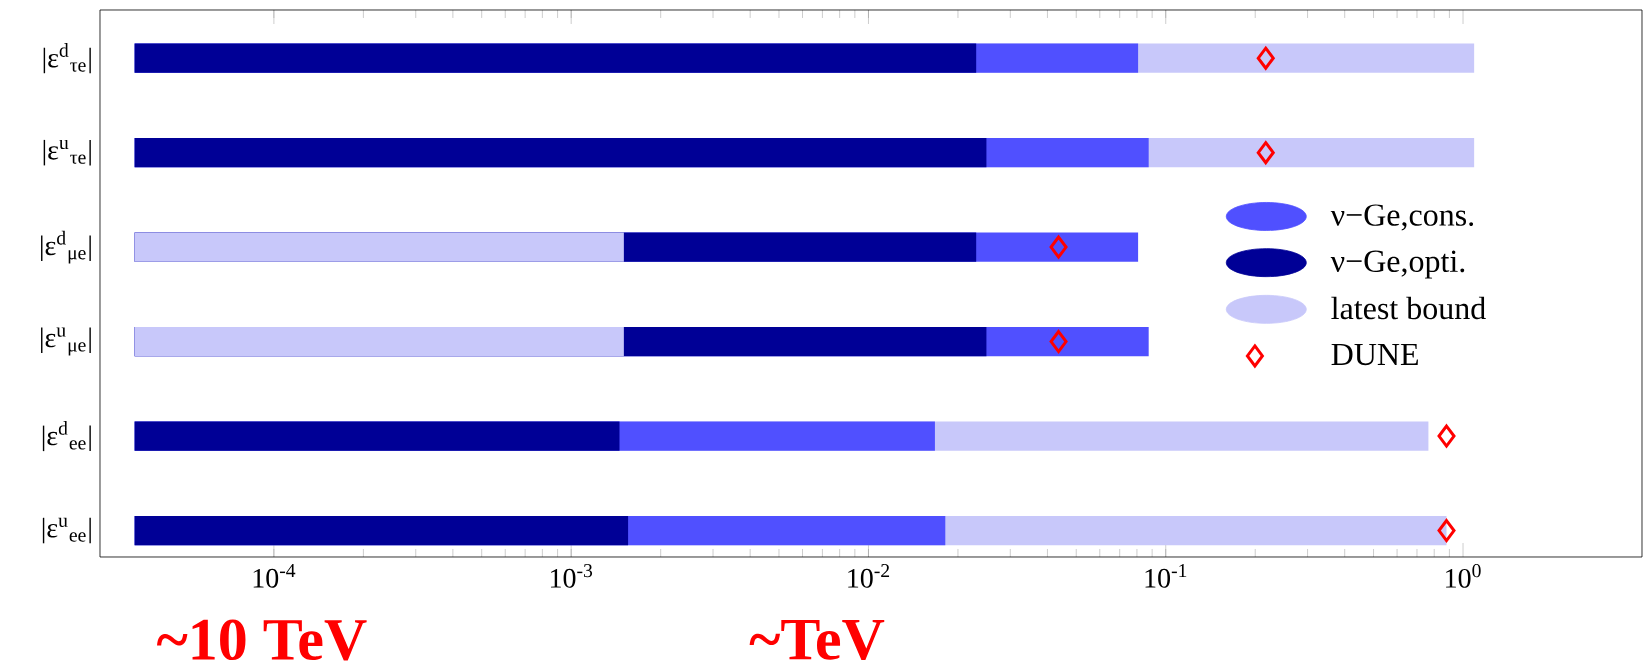 This screenshot has height=672, width=1648. What do you see at coordinates (571, 576) in the screenshot?
I see `x-tick-label: 10$^{-3}$` at bounding box center [571, 576].